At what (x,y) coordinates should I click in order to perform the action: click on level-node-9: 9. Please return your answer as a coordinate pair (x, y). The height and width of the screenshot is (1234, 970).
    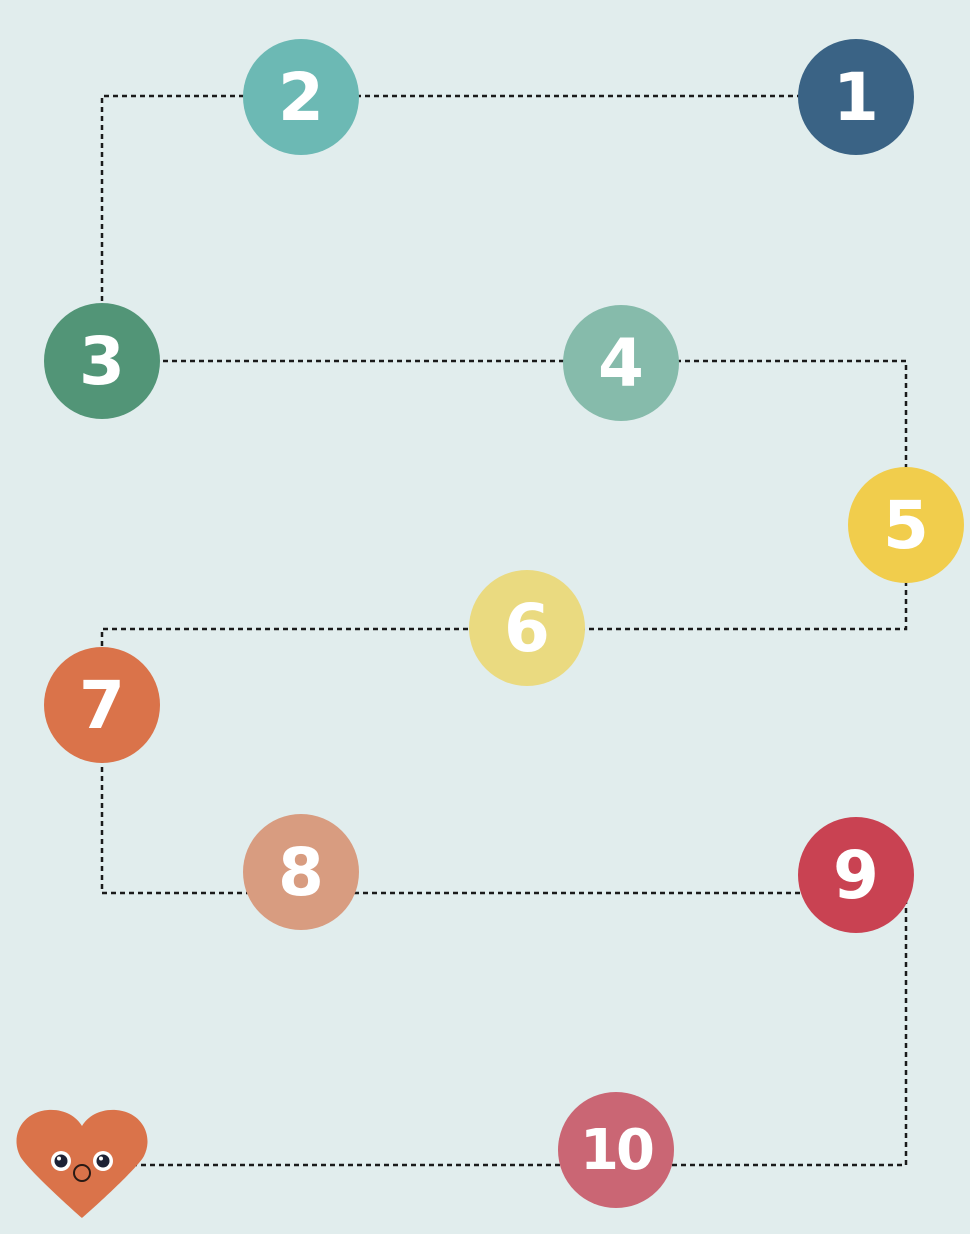
    Looking at the image, I should click on (856, 875).